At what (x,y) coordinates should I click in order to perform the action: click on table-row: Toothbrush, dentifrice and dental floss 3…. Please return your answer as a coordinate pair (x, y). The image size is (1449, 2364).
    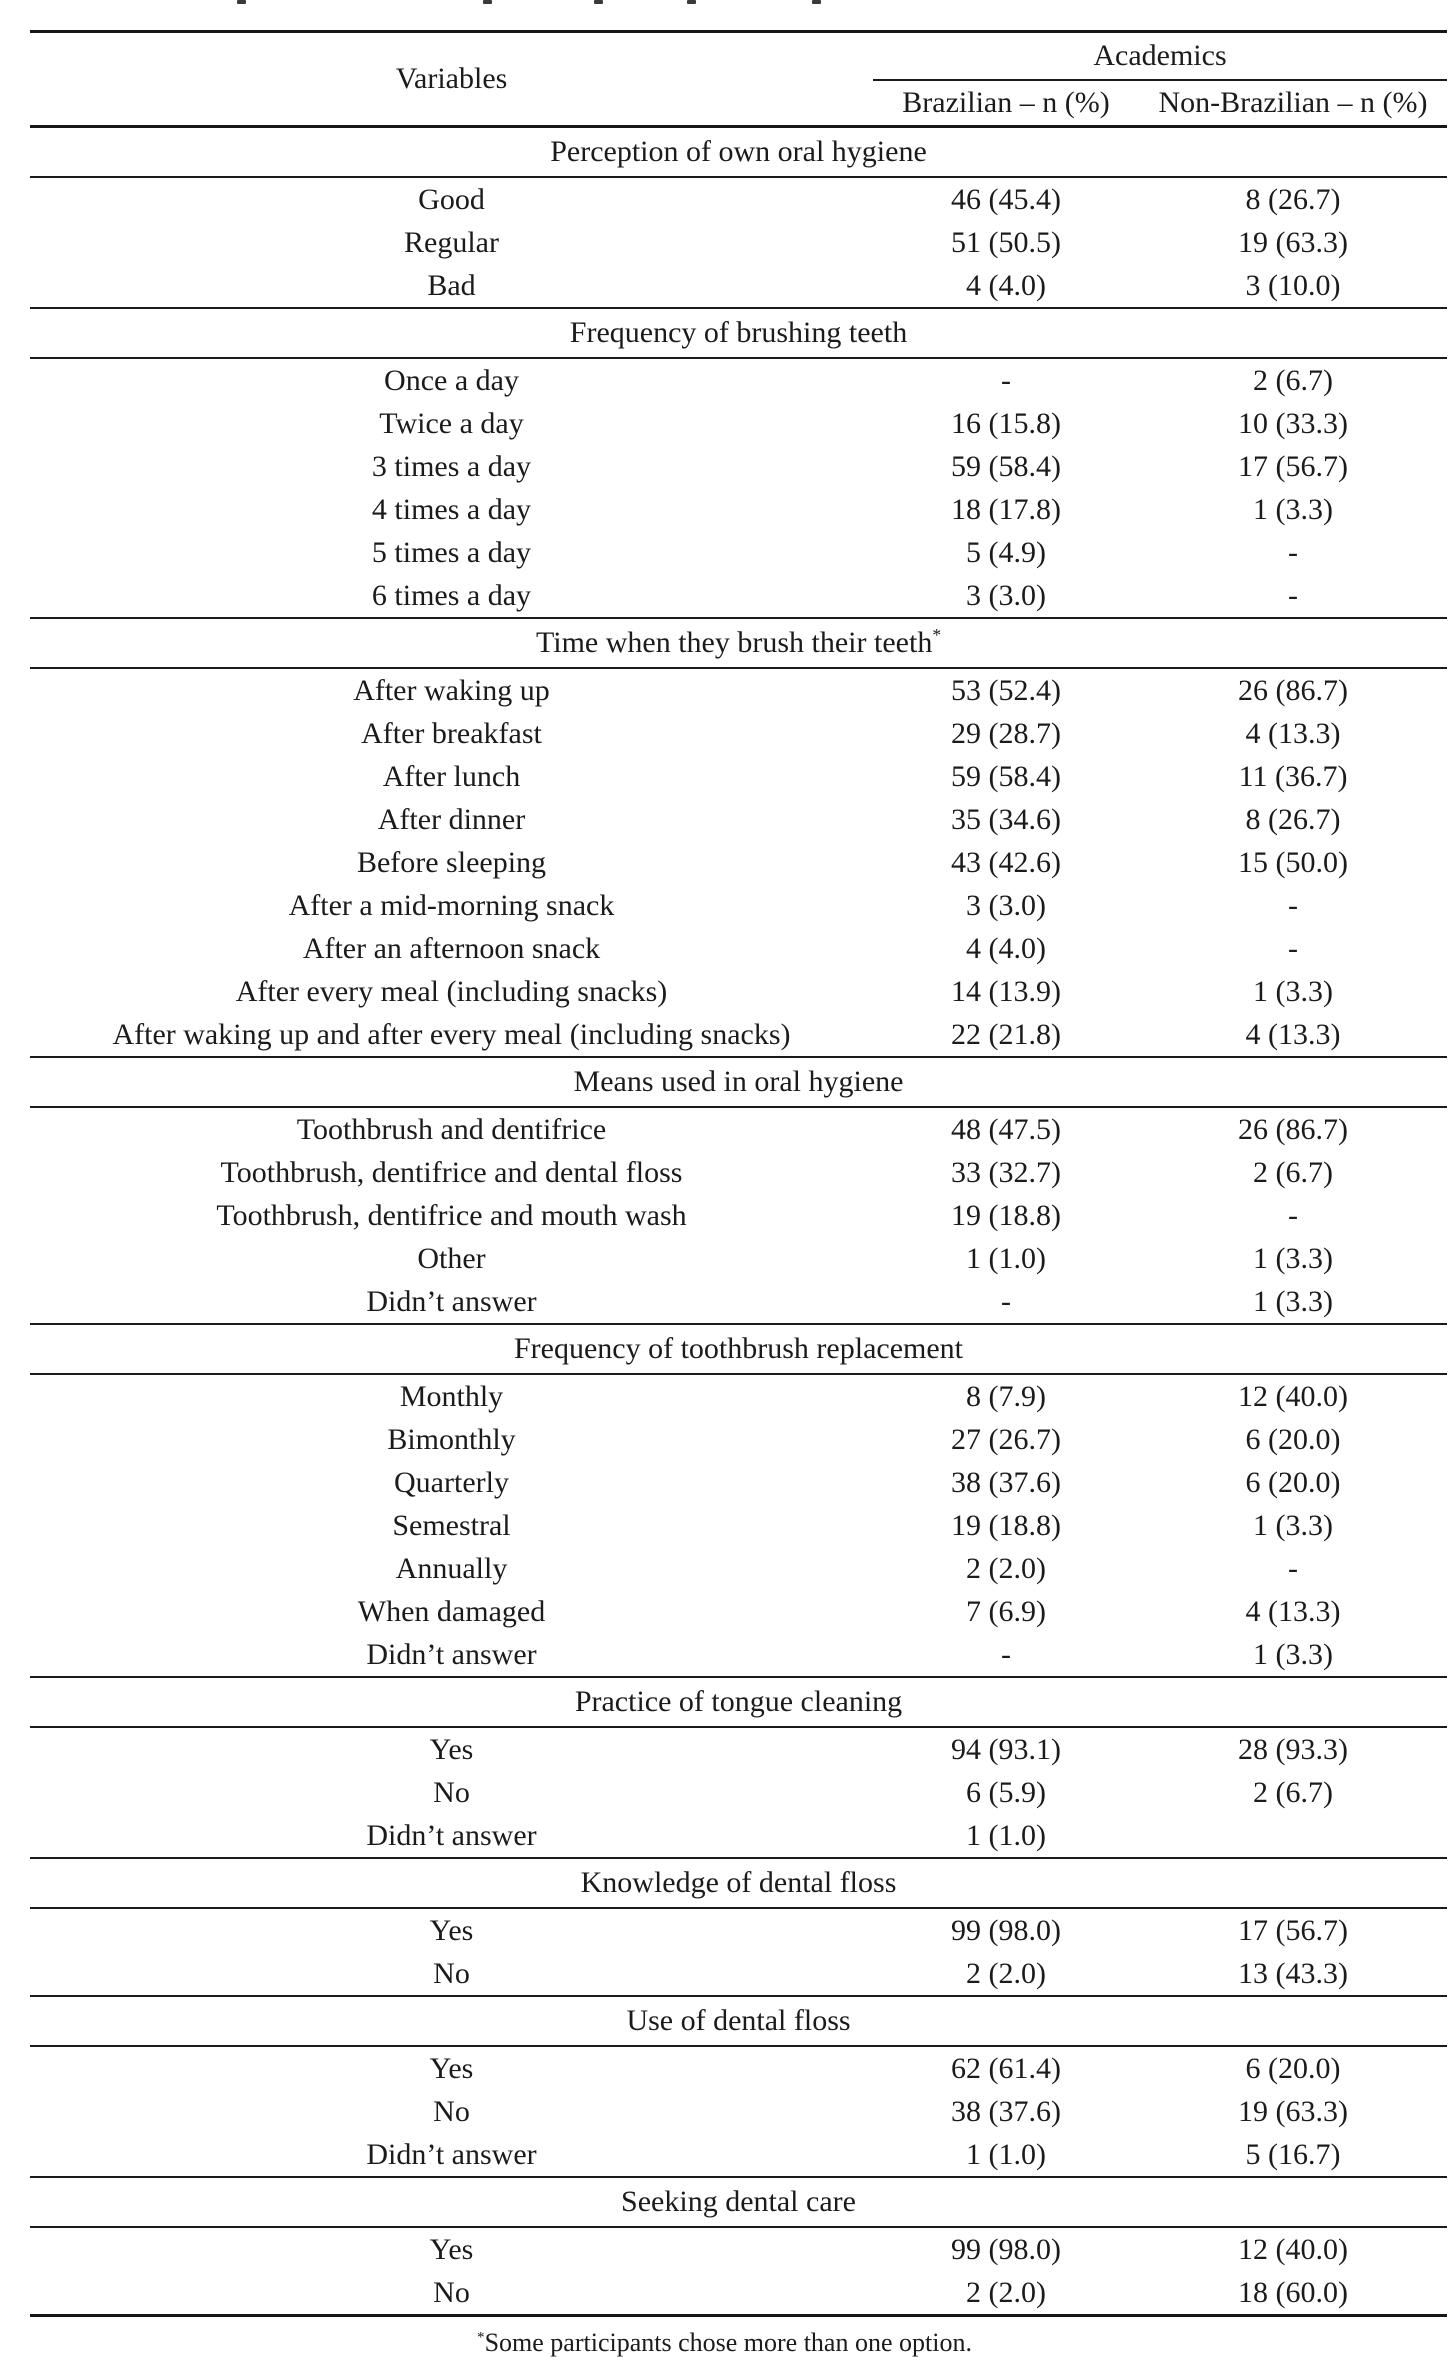
    Looking at the image, I should click on (738, 1172).